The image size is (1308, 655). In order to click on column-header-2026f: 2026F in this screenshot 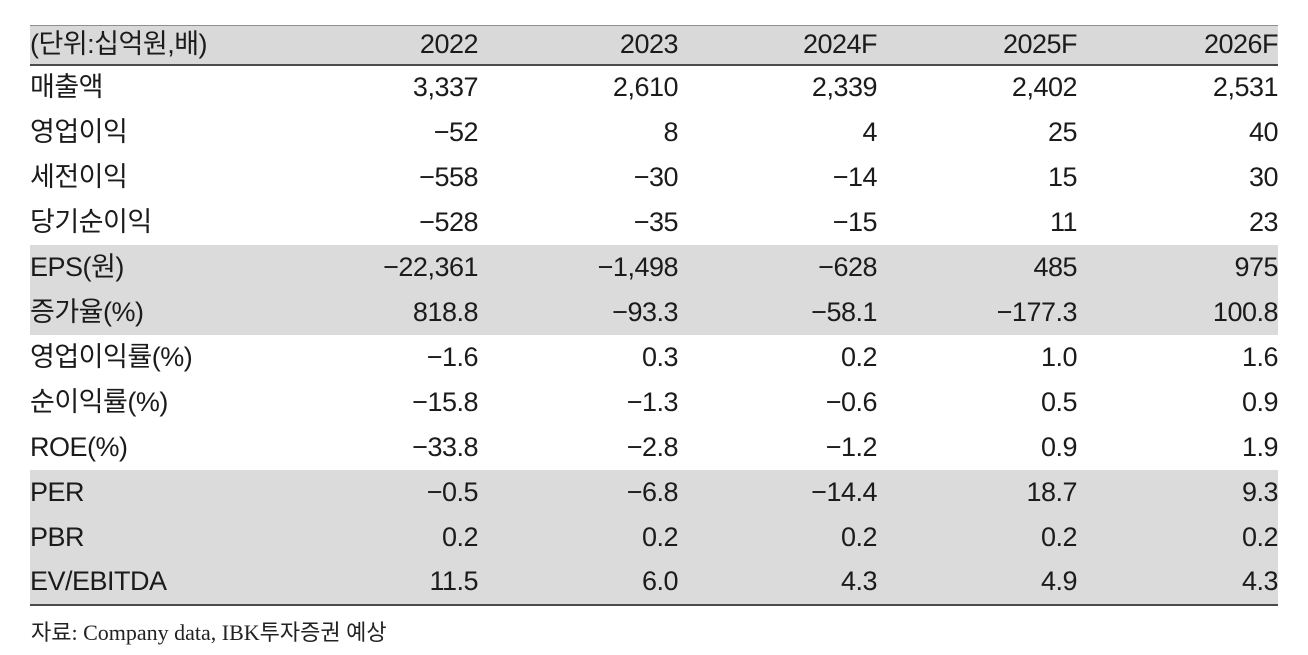, I will do `click(1241, 44)`.